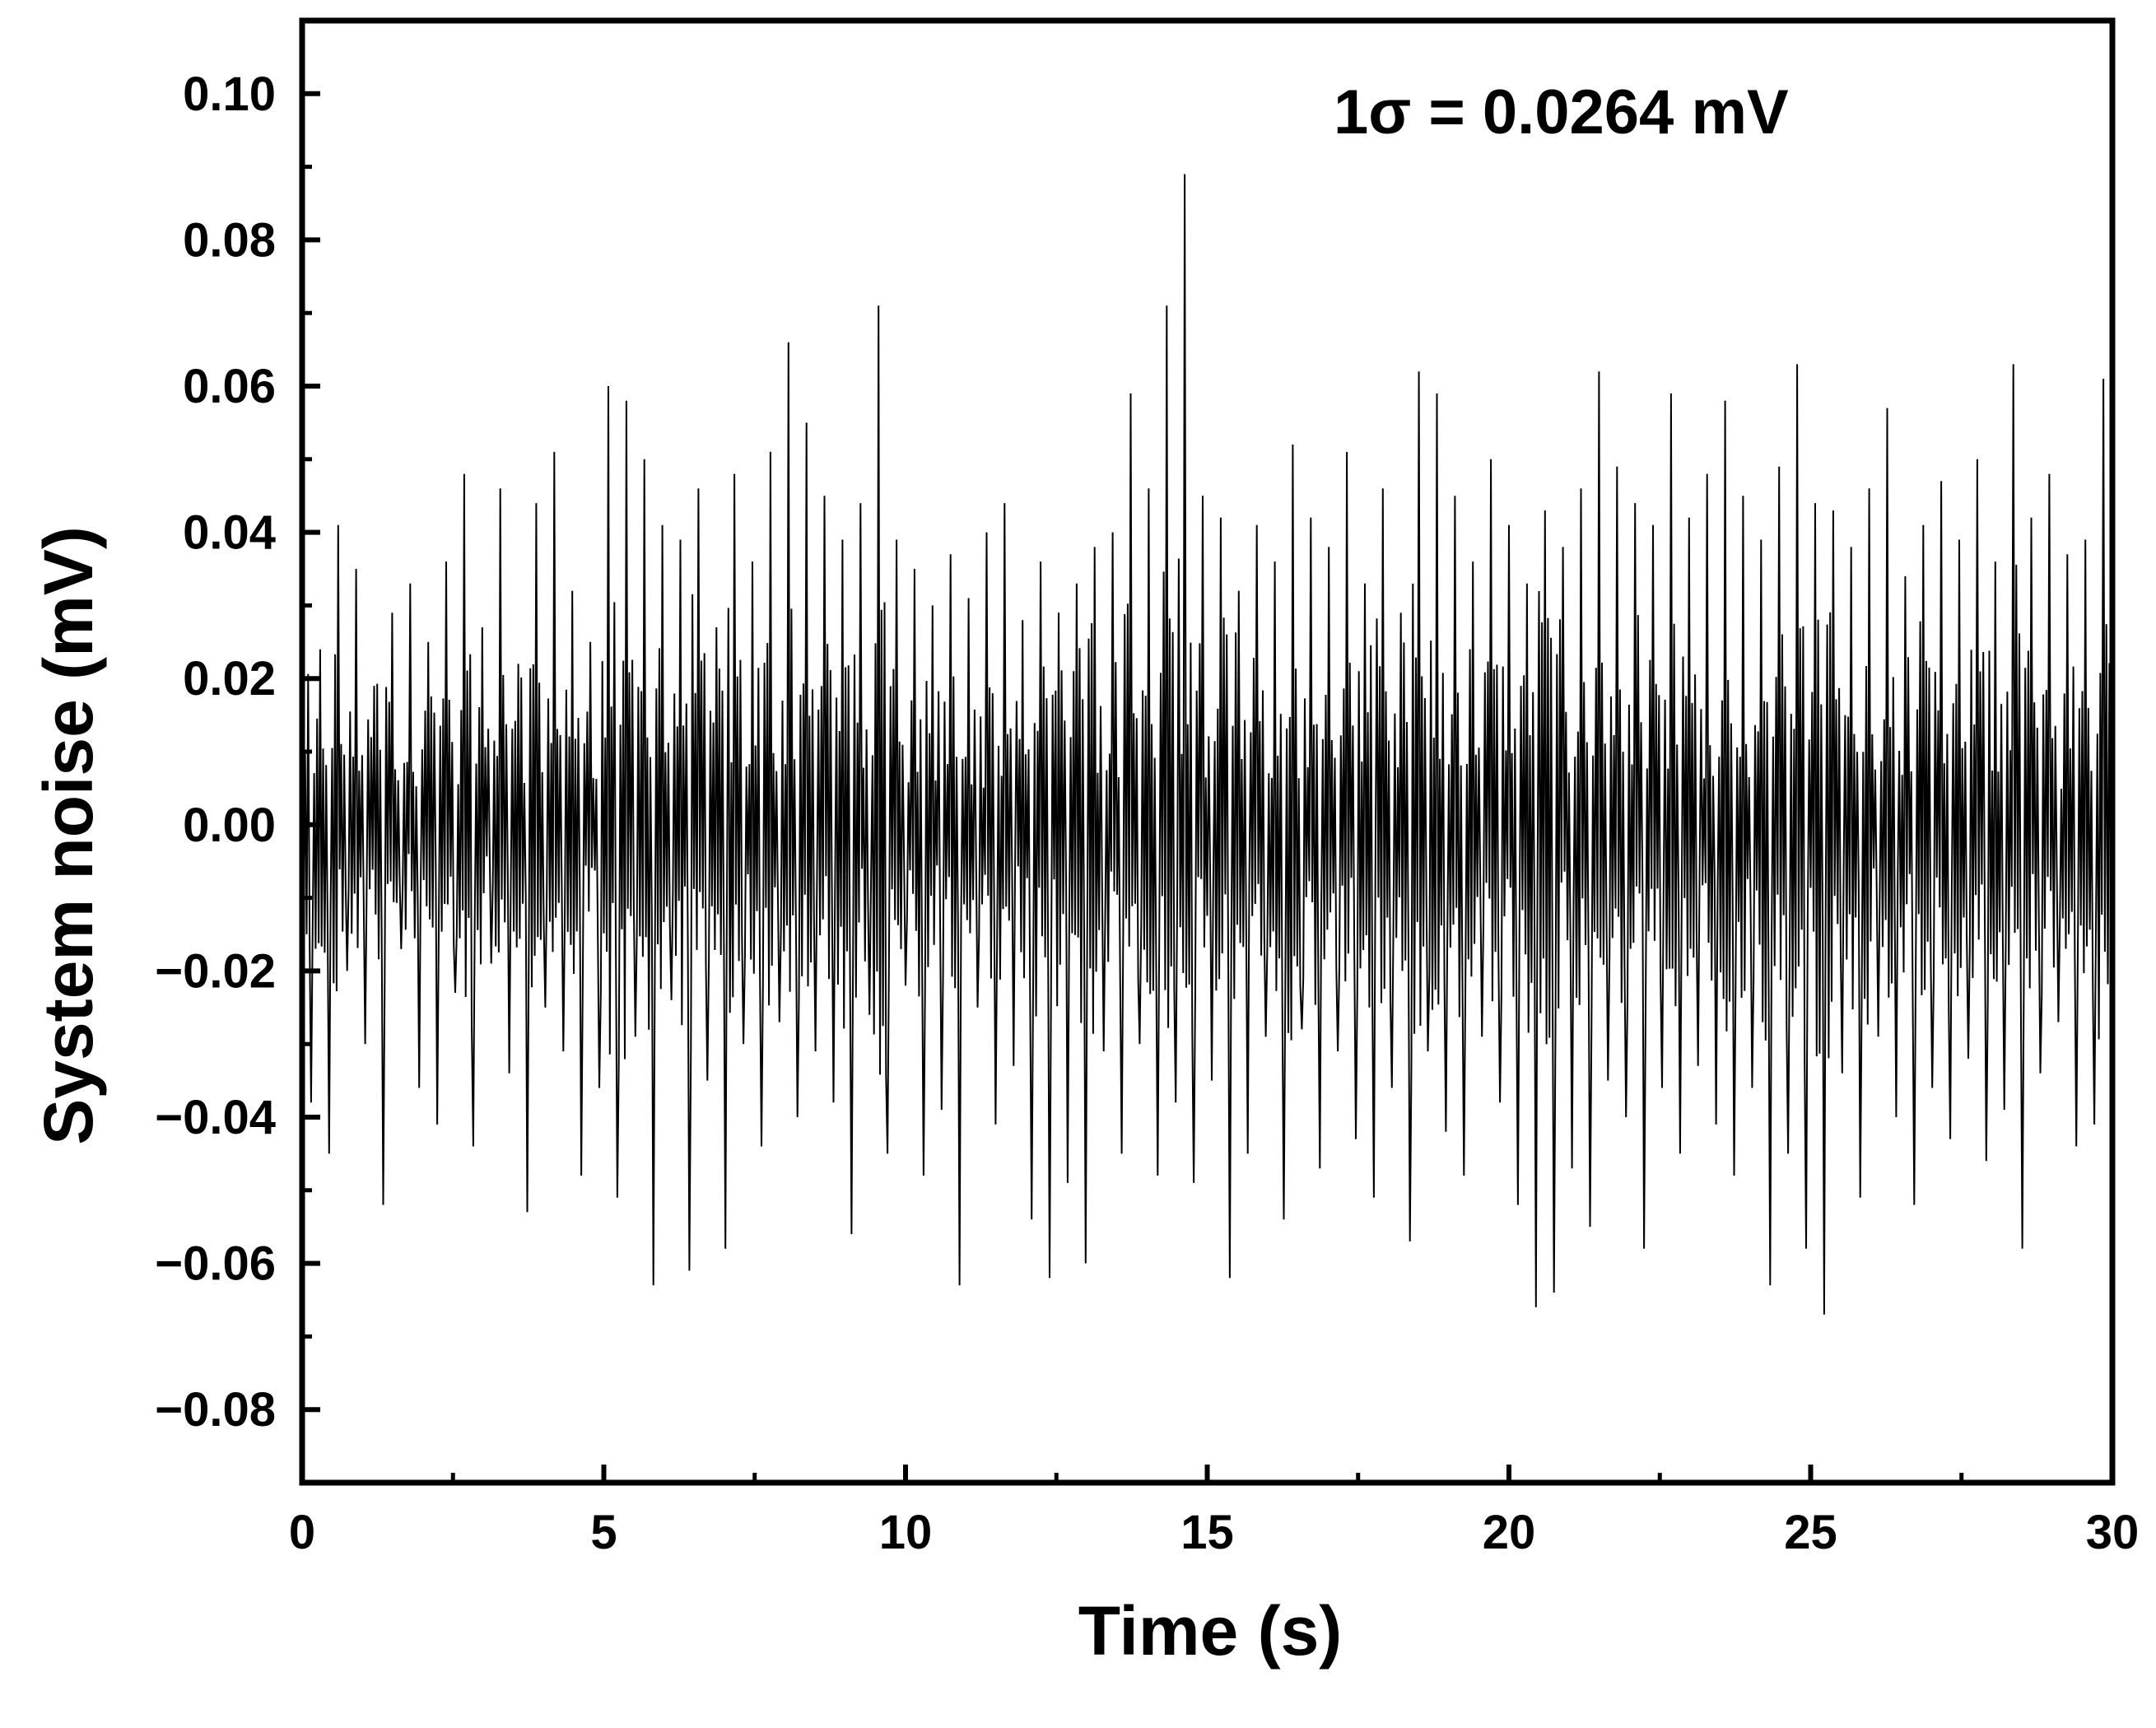 The image size is (2156, 1728). I want to click on y-tick-label: 0.00, so click(229, 825).